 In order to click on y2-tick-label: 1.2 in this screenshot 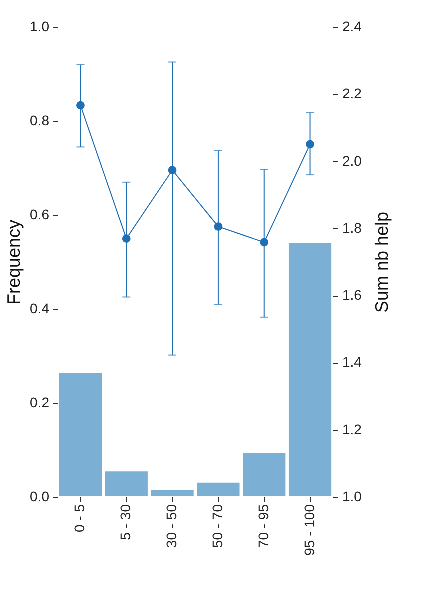, I will do `click(352, 429)`.